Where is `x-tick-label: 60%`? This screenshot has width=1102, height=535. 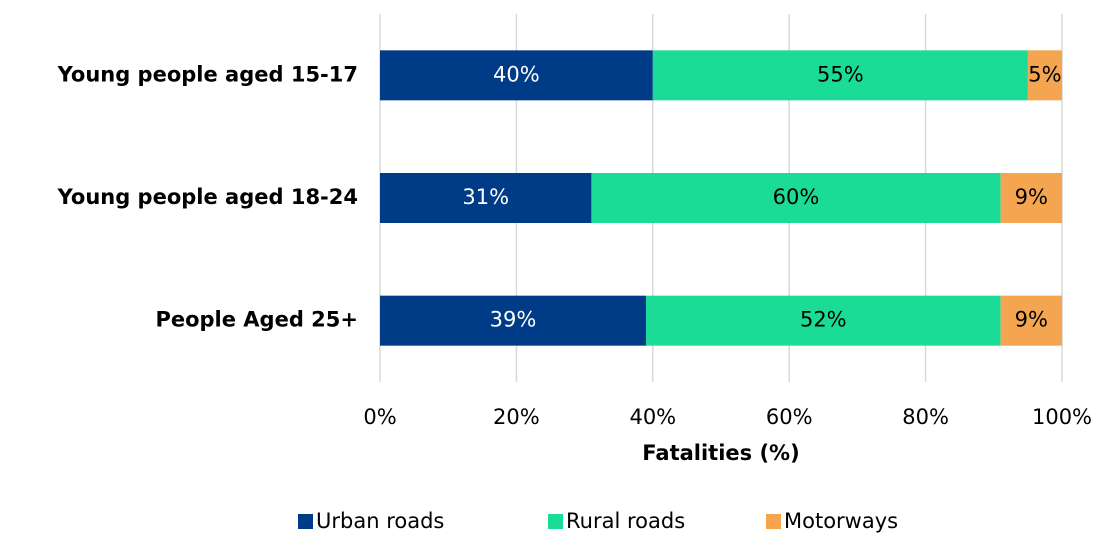 x-tick-label: 60% is located at coordinates (789, 417).